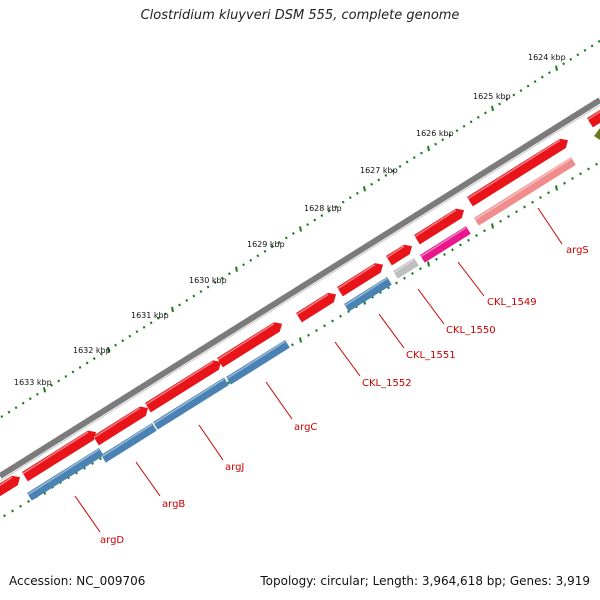  I want to click on cds-block, so click(65, 474).